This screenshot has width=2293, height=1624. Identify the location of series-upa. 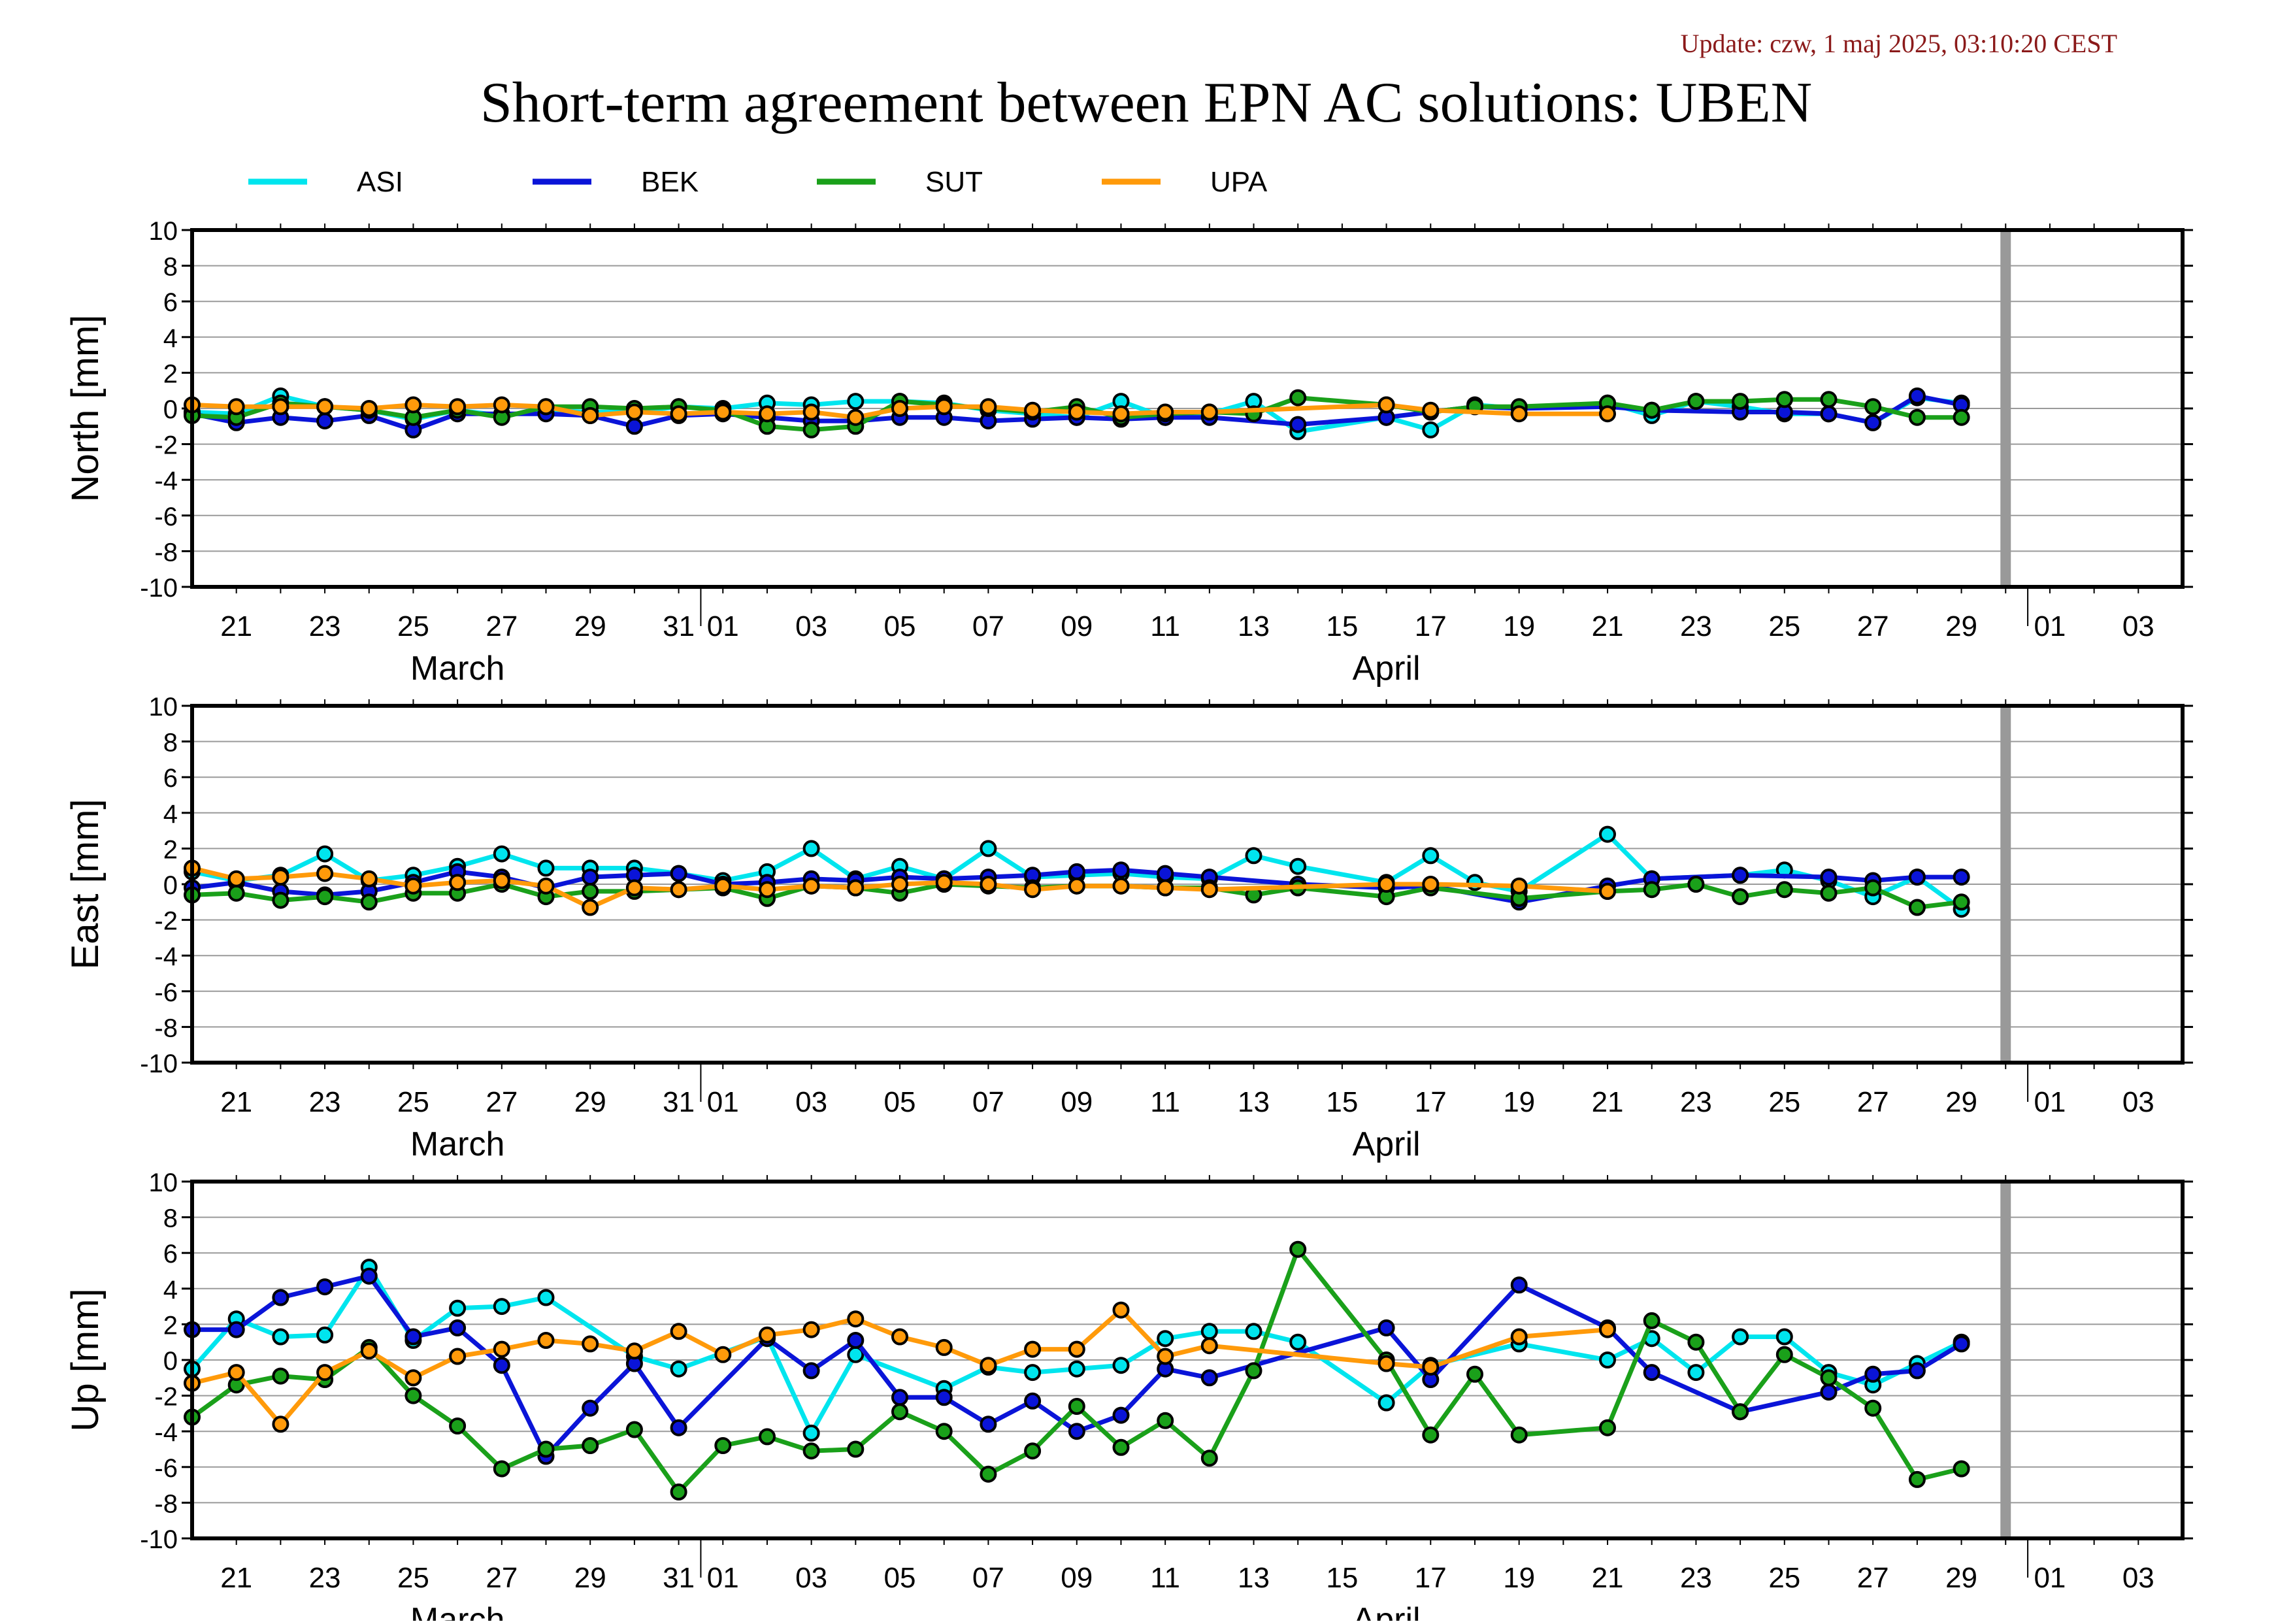
(900, 887).